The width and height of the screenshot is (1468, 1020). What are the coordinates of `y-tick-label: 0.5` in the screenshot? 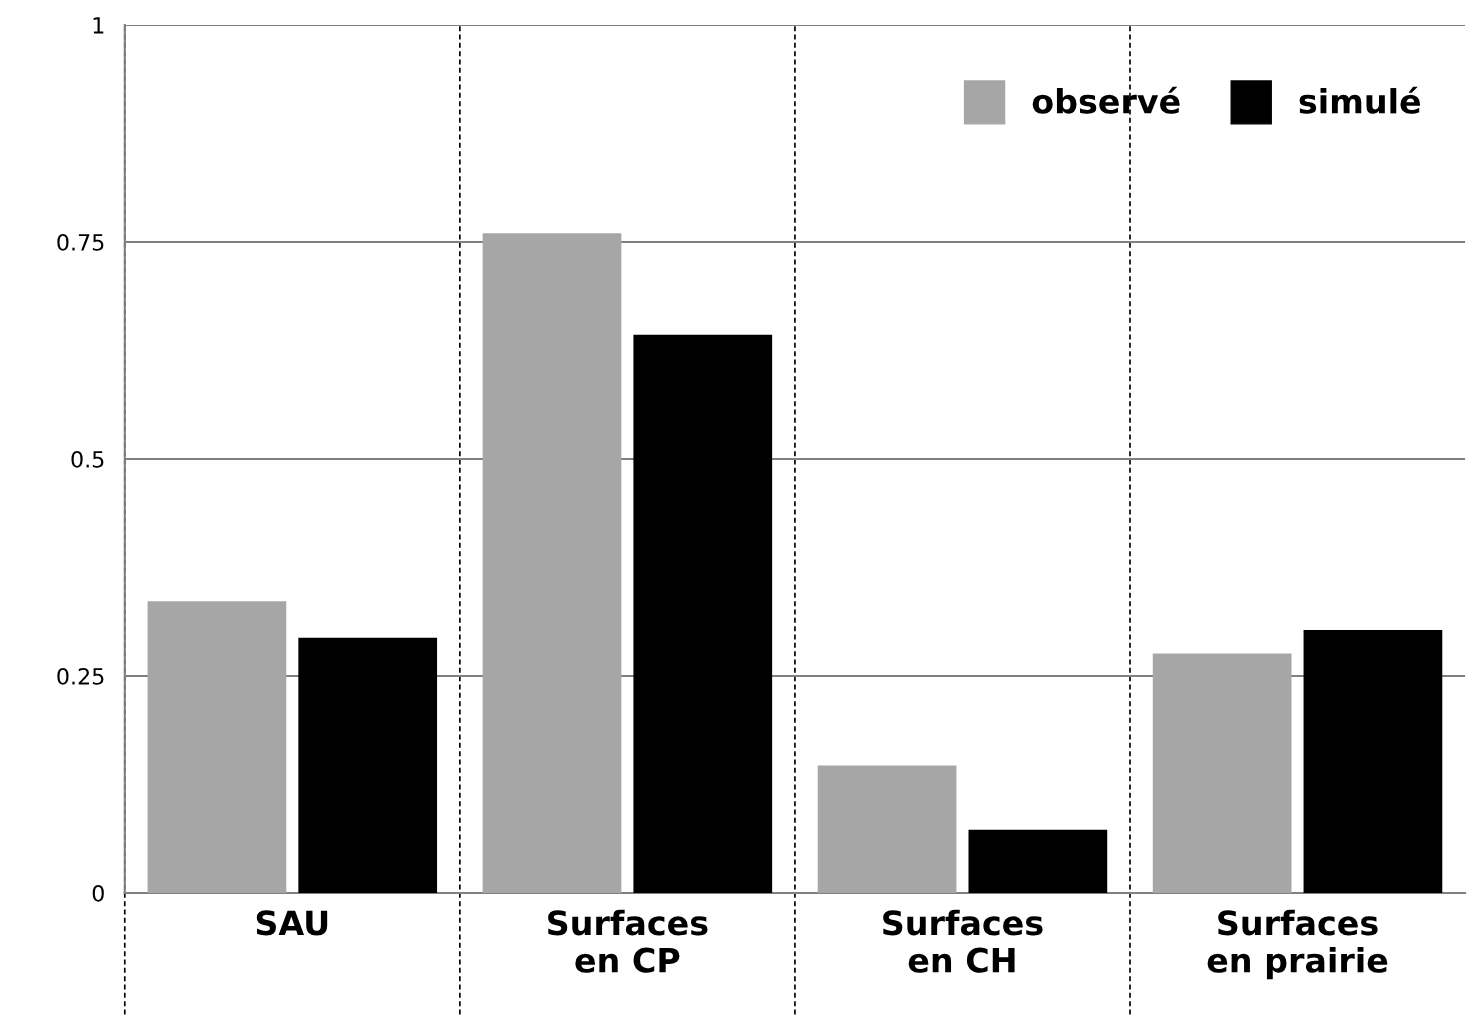 It's located at (87, 459).